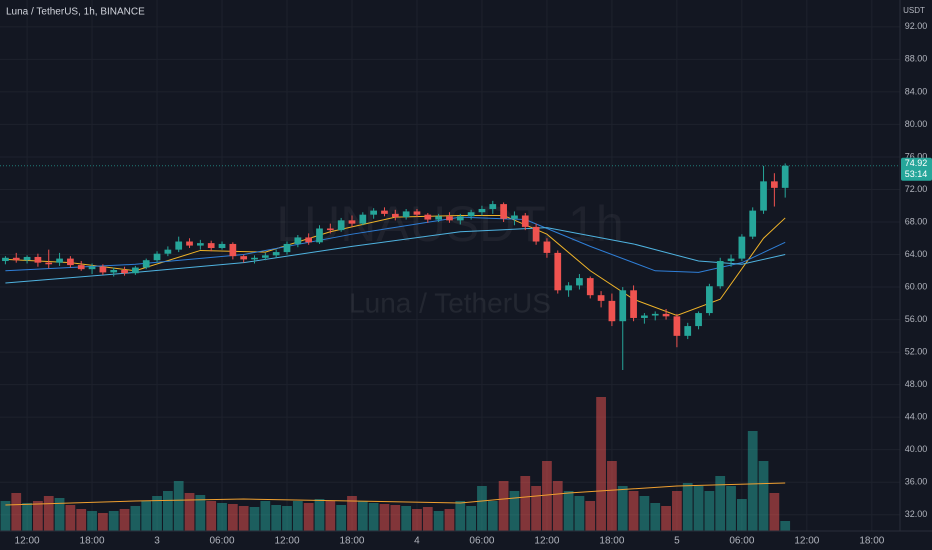 The height and width of the screenshot is (550, 932). What do you see at coordinates (916, 59) in the screenshot?
I see `y-tick-label: 88.00` at bounding box center [916, 59].